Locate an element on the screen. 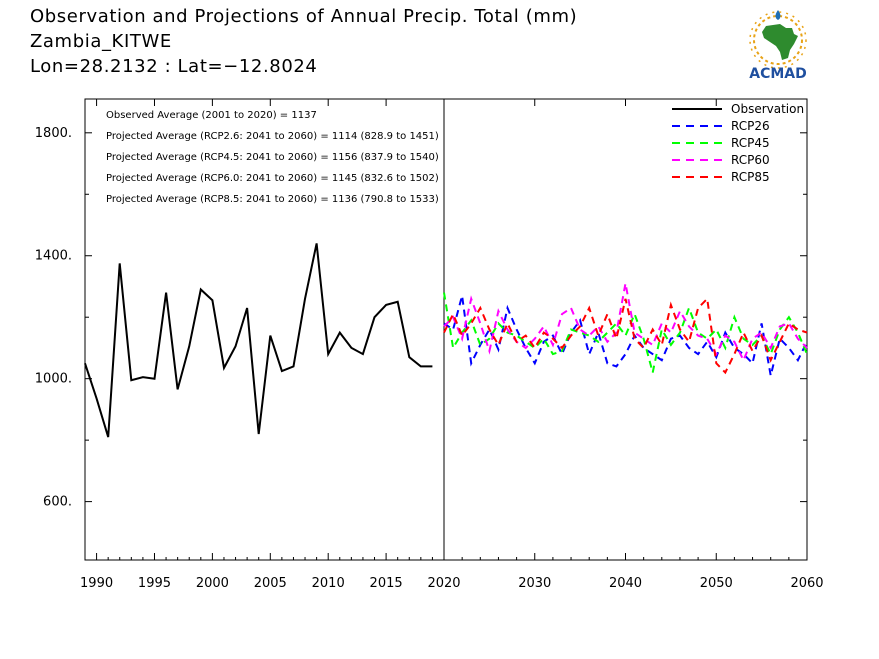  y-tick-label: 1000. is located at coordinates (53, 379).